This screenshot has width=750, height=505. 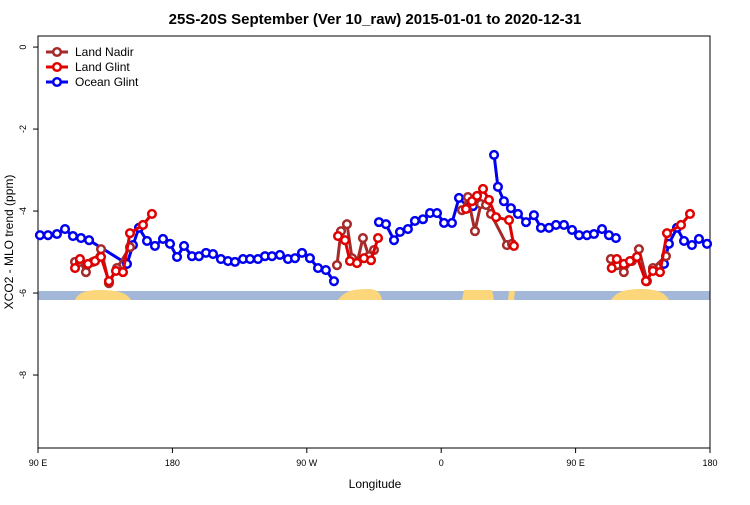 What do you see at coordinates (441, 463) in the screenshot?
I see `x-tick-label: 0` at bounding box center [441, 463].